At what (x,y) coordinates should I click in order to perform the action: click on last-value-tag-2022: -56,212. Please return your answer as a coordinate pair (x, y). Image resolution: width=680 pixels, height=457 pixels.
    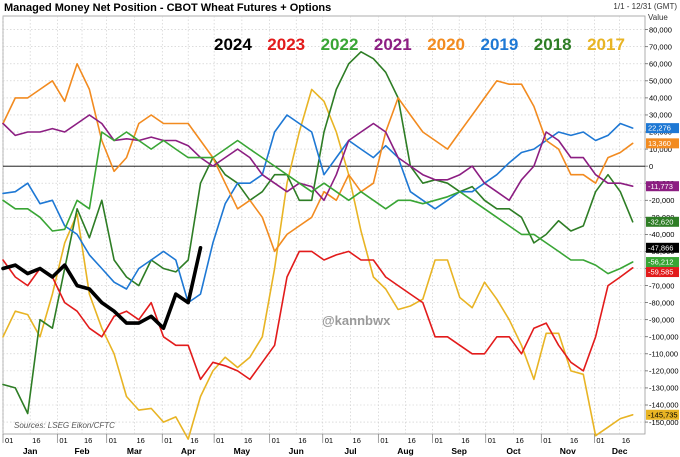
    Looking at the image, I should click on (662, 262).